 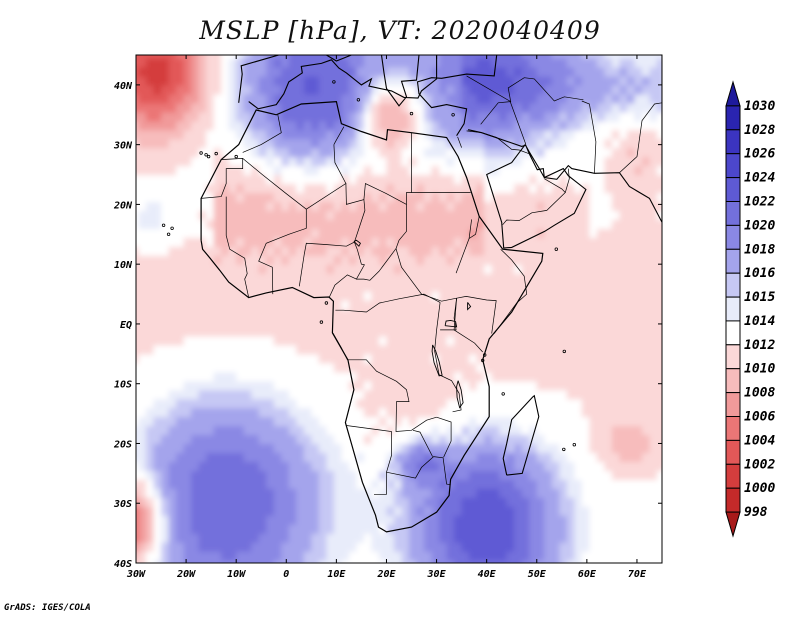 What do you see at coordinates (123, 86) in the screenshot?
I see `lat-tick-label: 40N` at bounding box center [123, 86].